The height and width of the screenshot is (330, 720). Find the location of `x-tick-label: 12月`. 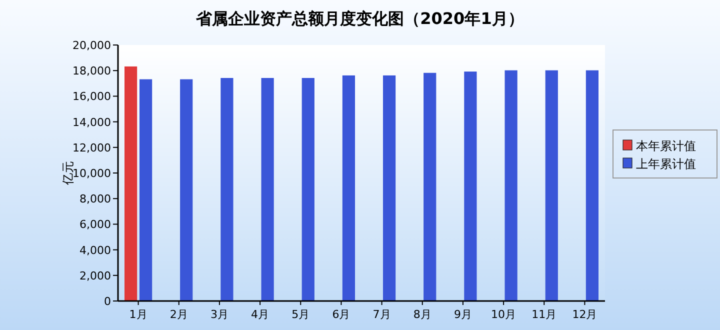

x-tick-label: 12月 is located at coordinates (585, 314).